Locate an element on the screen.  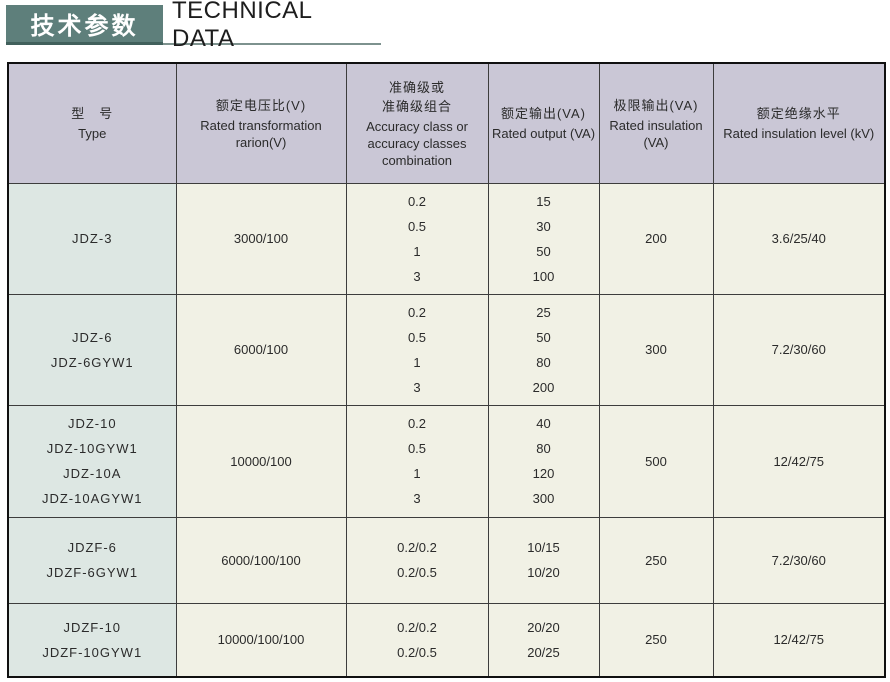
section-title-underline: TECHNICAL DATA is located at coordinates (272, 26).